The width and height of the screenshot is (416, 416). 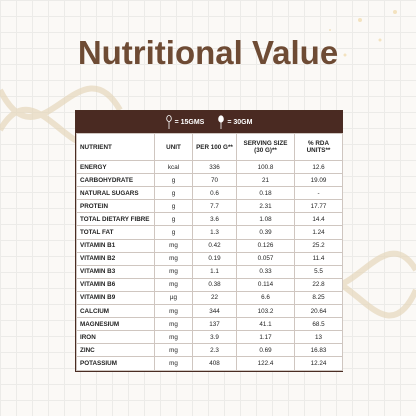 I want to click on table-cell: -, so click(x=318, y=193).